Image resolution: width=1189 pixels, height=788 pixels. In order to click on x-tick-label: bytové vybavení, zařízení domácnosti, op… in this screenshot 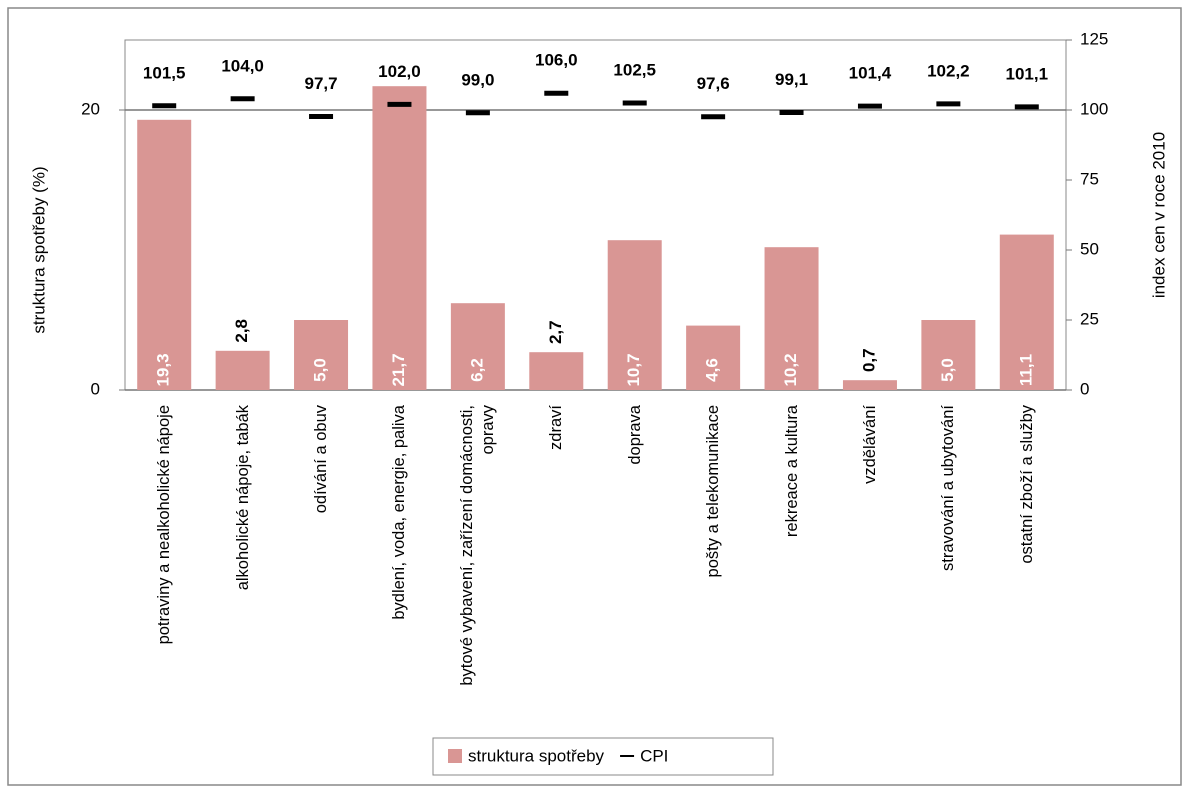, I will do `click(478, 555)`.